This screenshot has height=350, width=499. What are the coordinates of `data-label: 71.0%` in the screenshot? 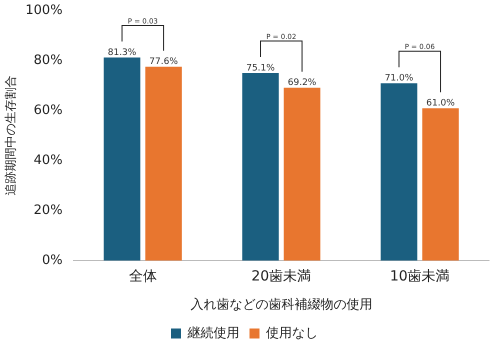 It's located at (399, 79).